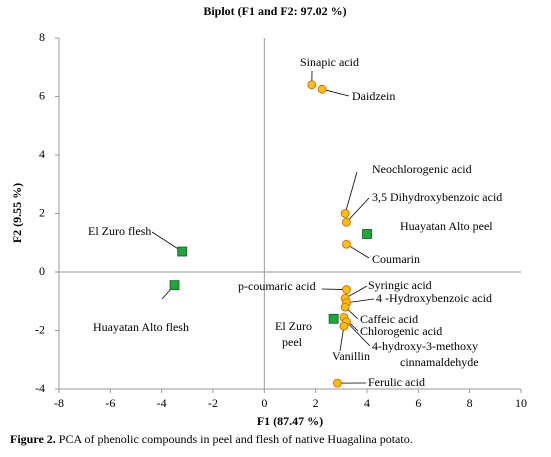 This screenshot has width=551, height=457. Describe the element at coordinates (42, 37) in the screenshot. I see `y-tick-label: 8` at that location.